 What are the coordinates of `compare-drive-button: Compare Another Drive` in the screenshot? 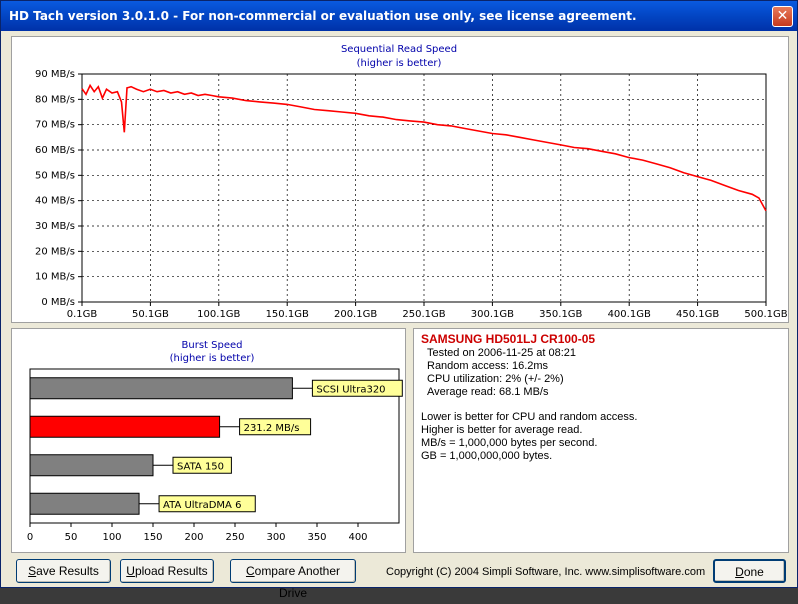 It's located at (293, 579).